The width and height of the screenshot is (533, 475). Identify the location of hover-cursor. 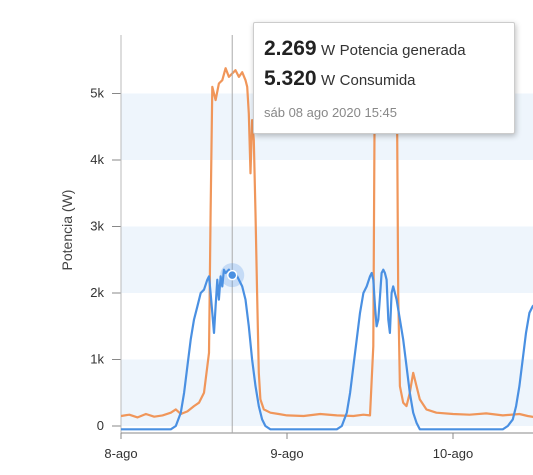
(232, 234).